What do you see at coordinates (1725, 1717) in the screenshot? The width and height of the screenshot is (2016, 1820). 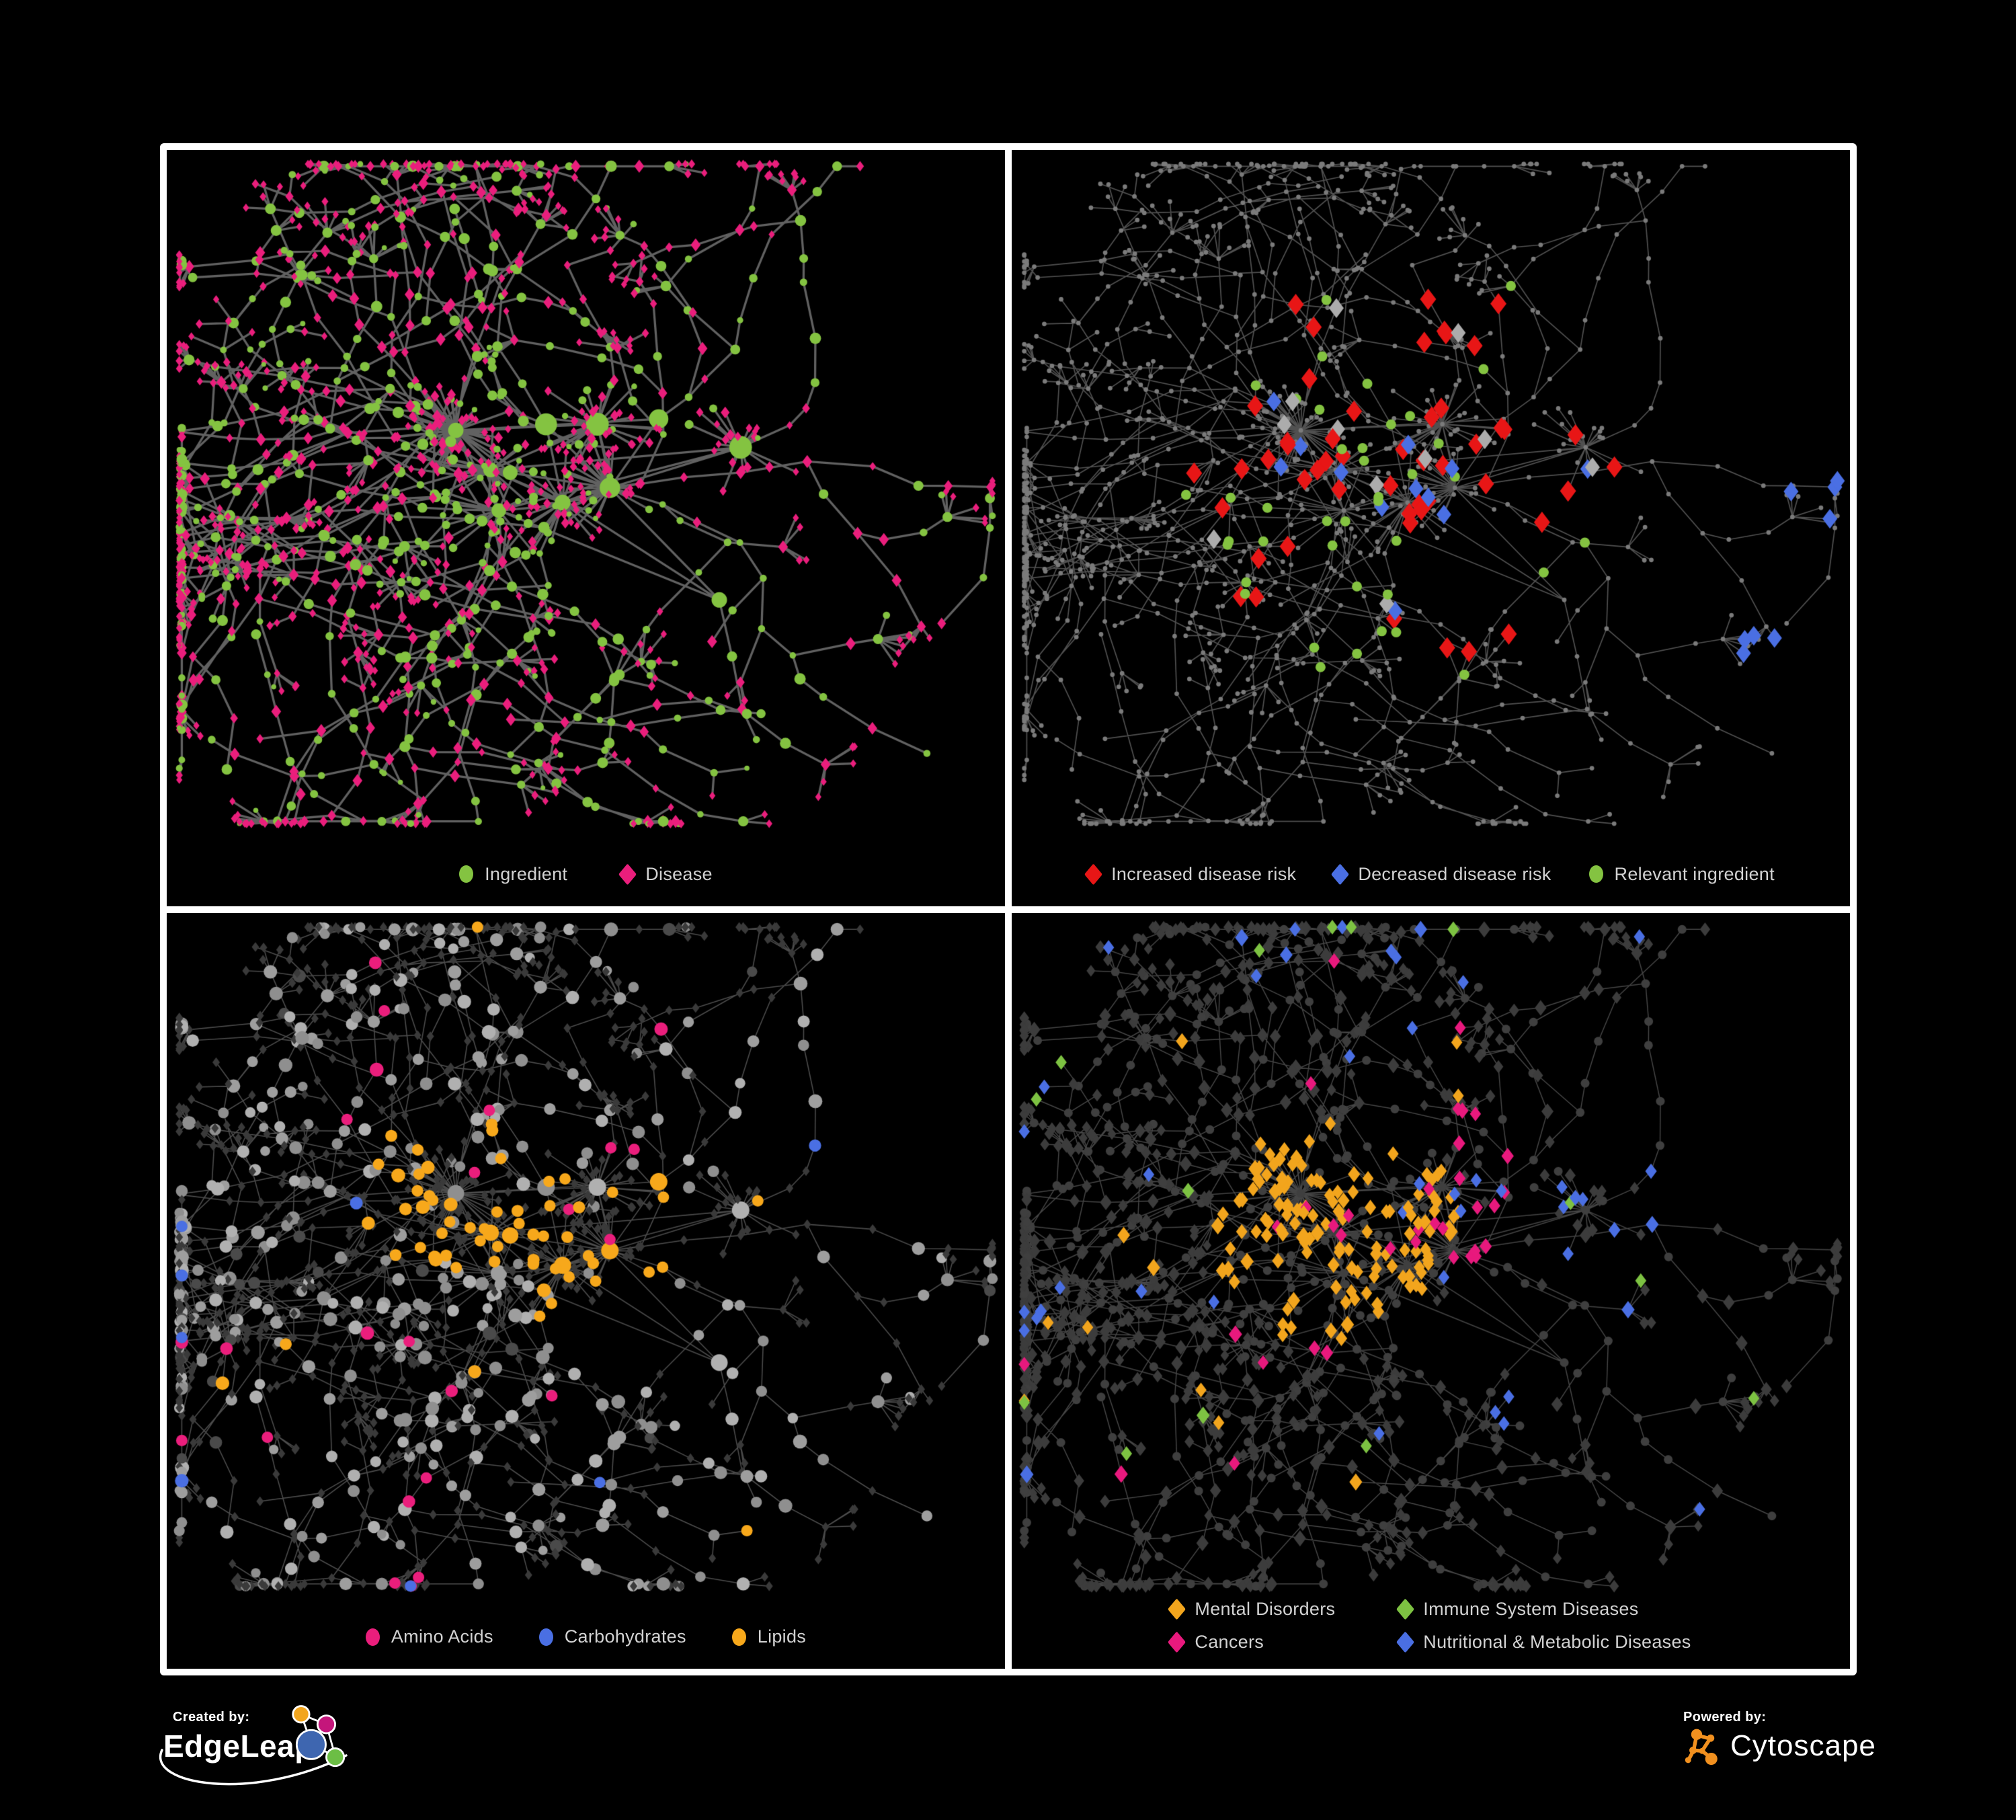 I see `powered-by-label: Powered by:` at bounding box center [1725, 1717].